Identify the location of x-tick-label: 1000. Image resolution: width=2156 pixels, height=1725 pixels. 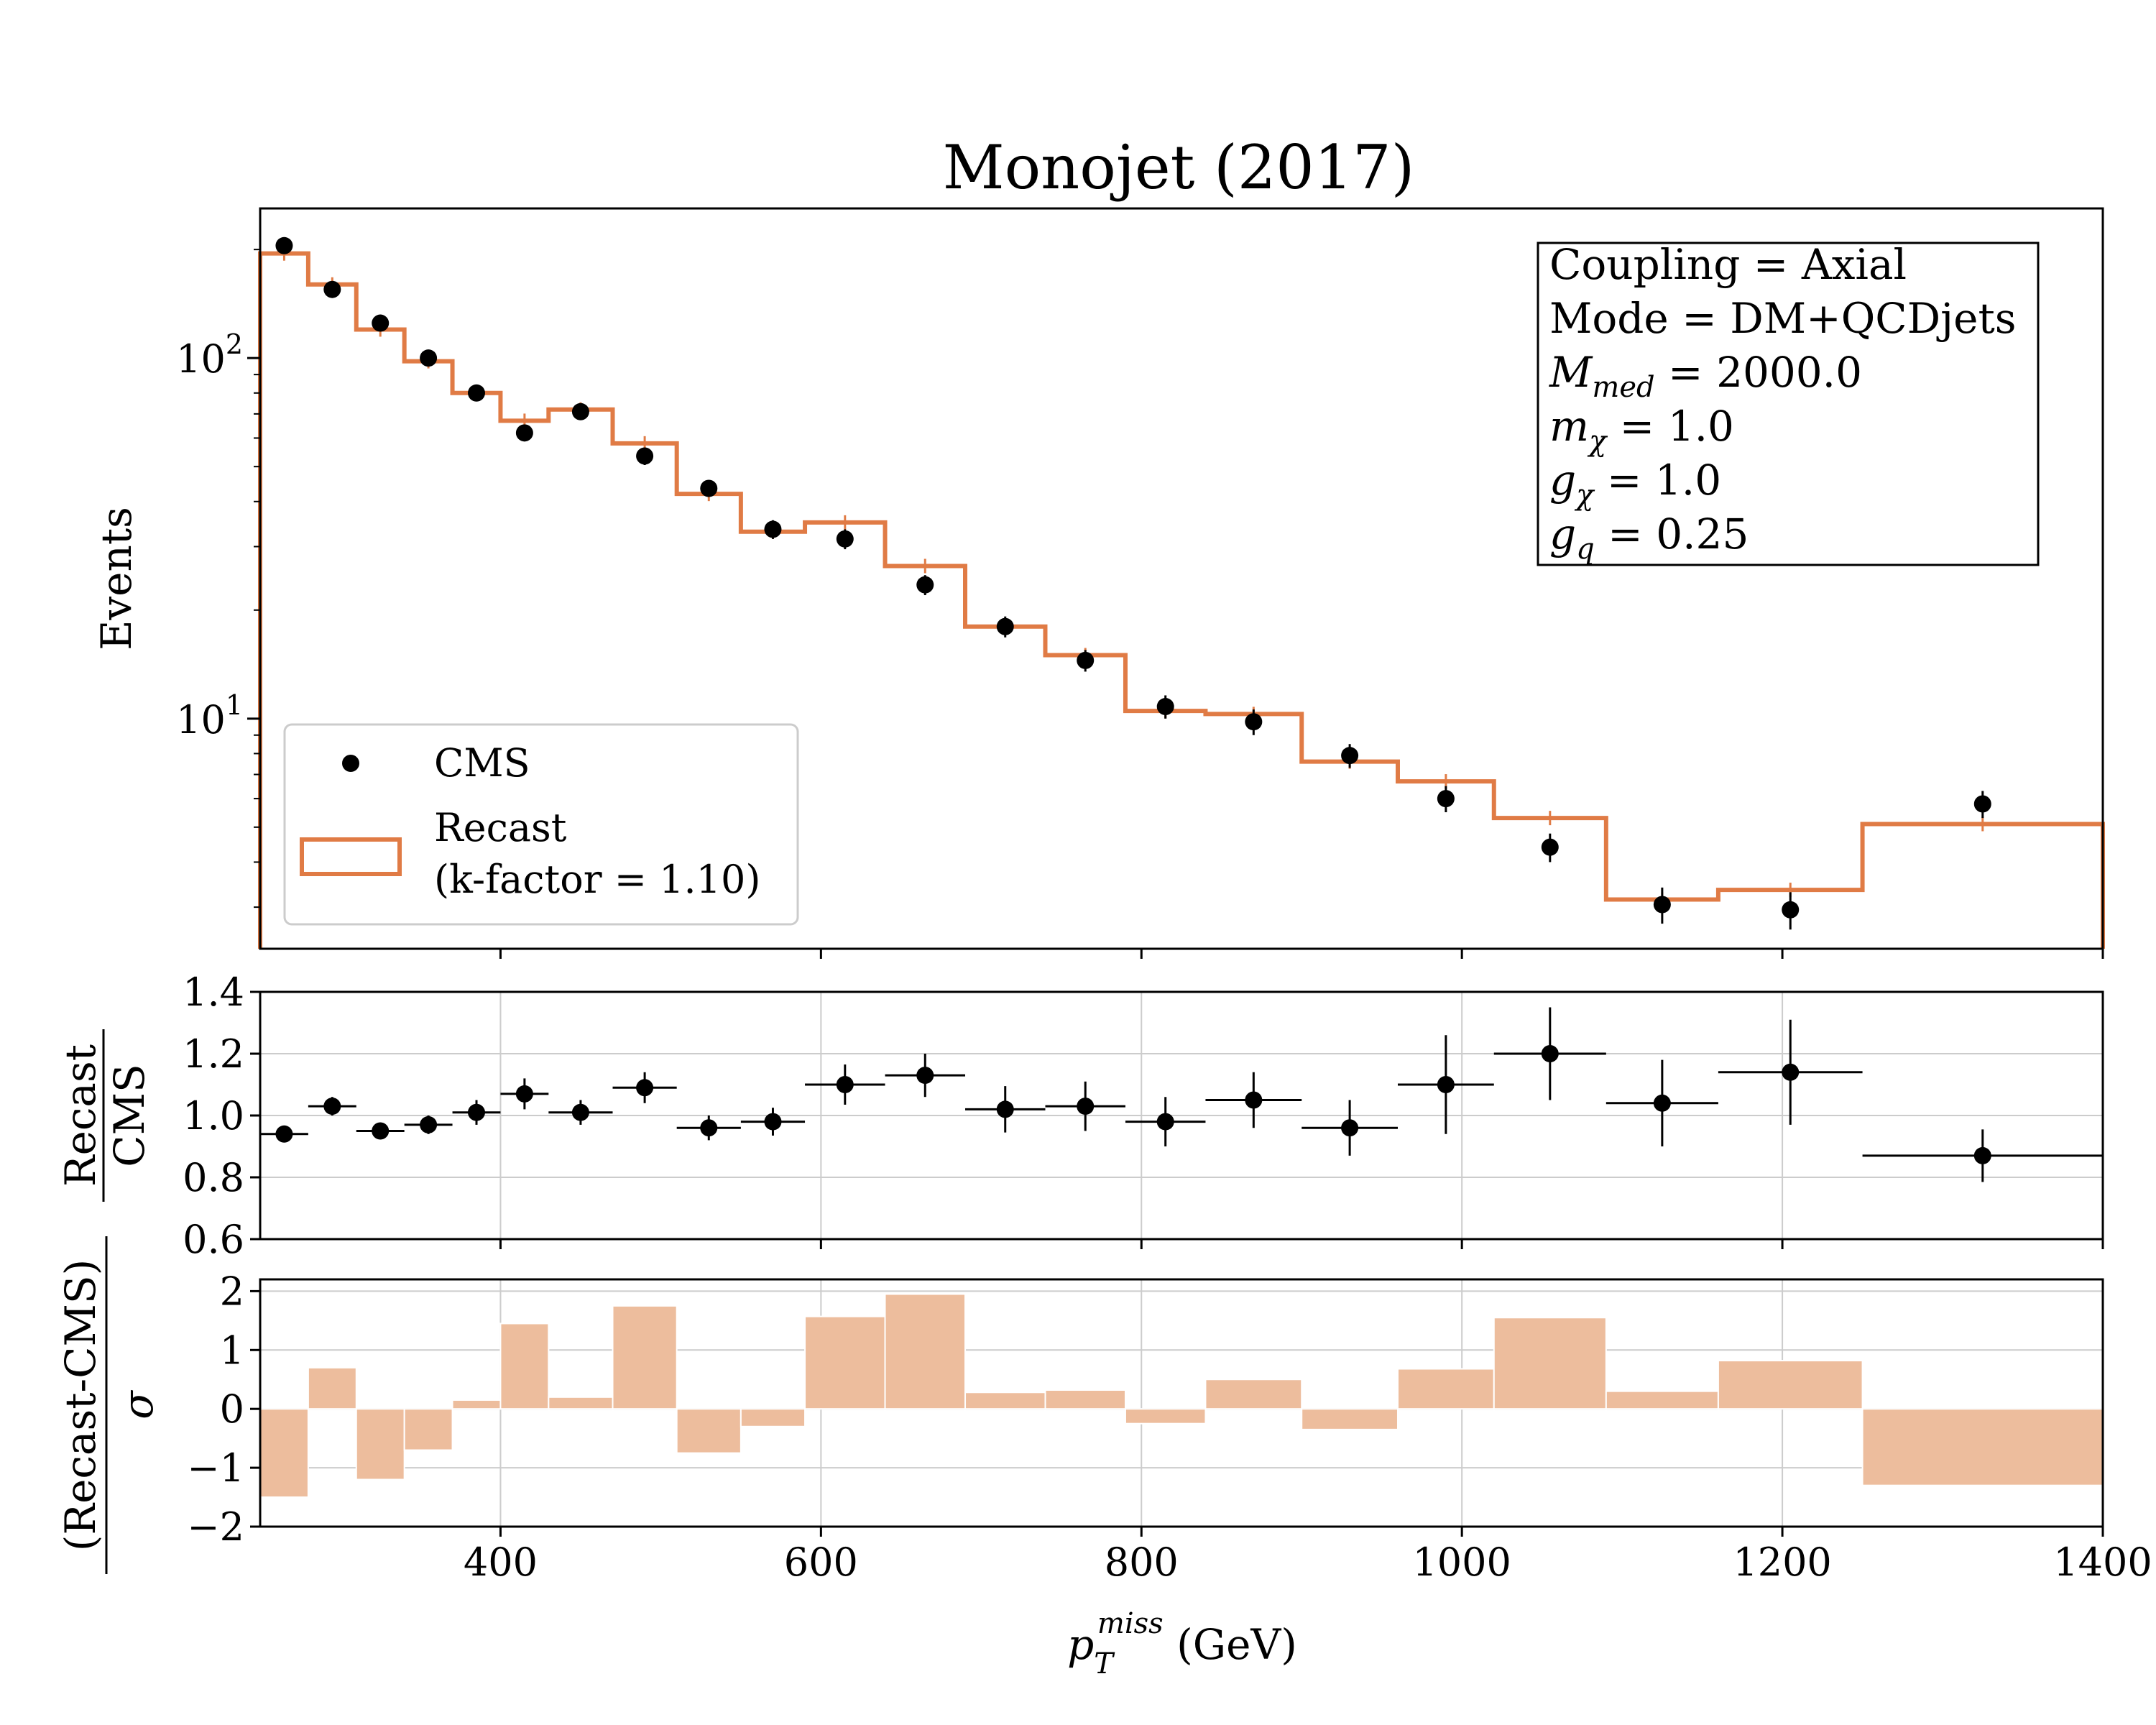
(1462, 1562).